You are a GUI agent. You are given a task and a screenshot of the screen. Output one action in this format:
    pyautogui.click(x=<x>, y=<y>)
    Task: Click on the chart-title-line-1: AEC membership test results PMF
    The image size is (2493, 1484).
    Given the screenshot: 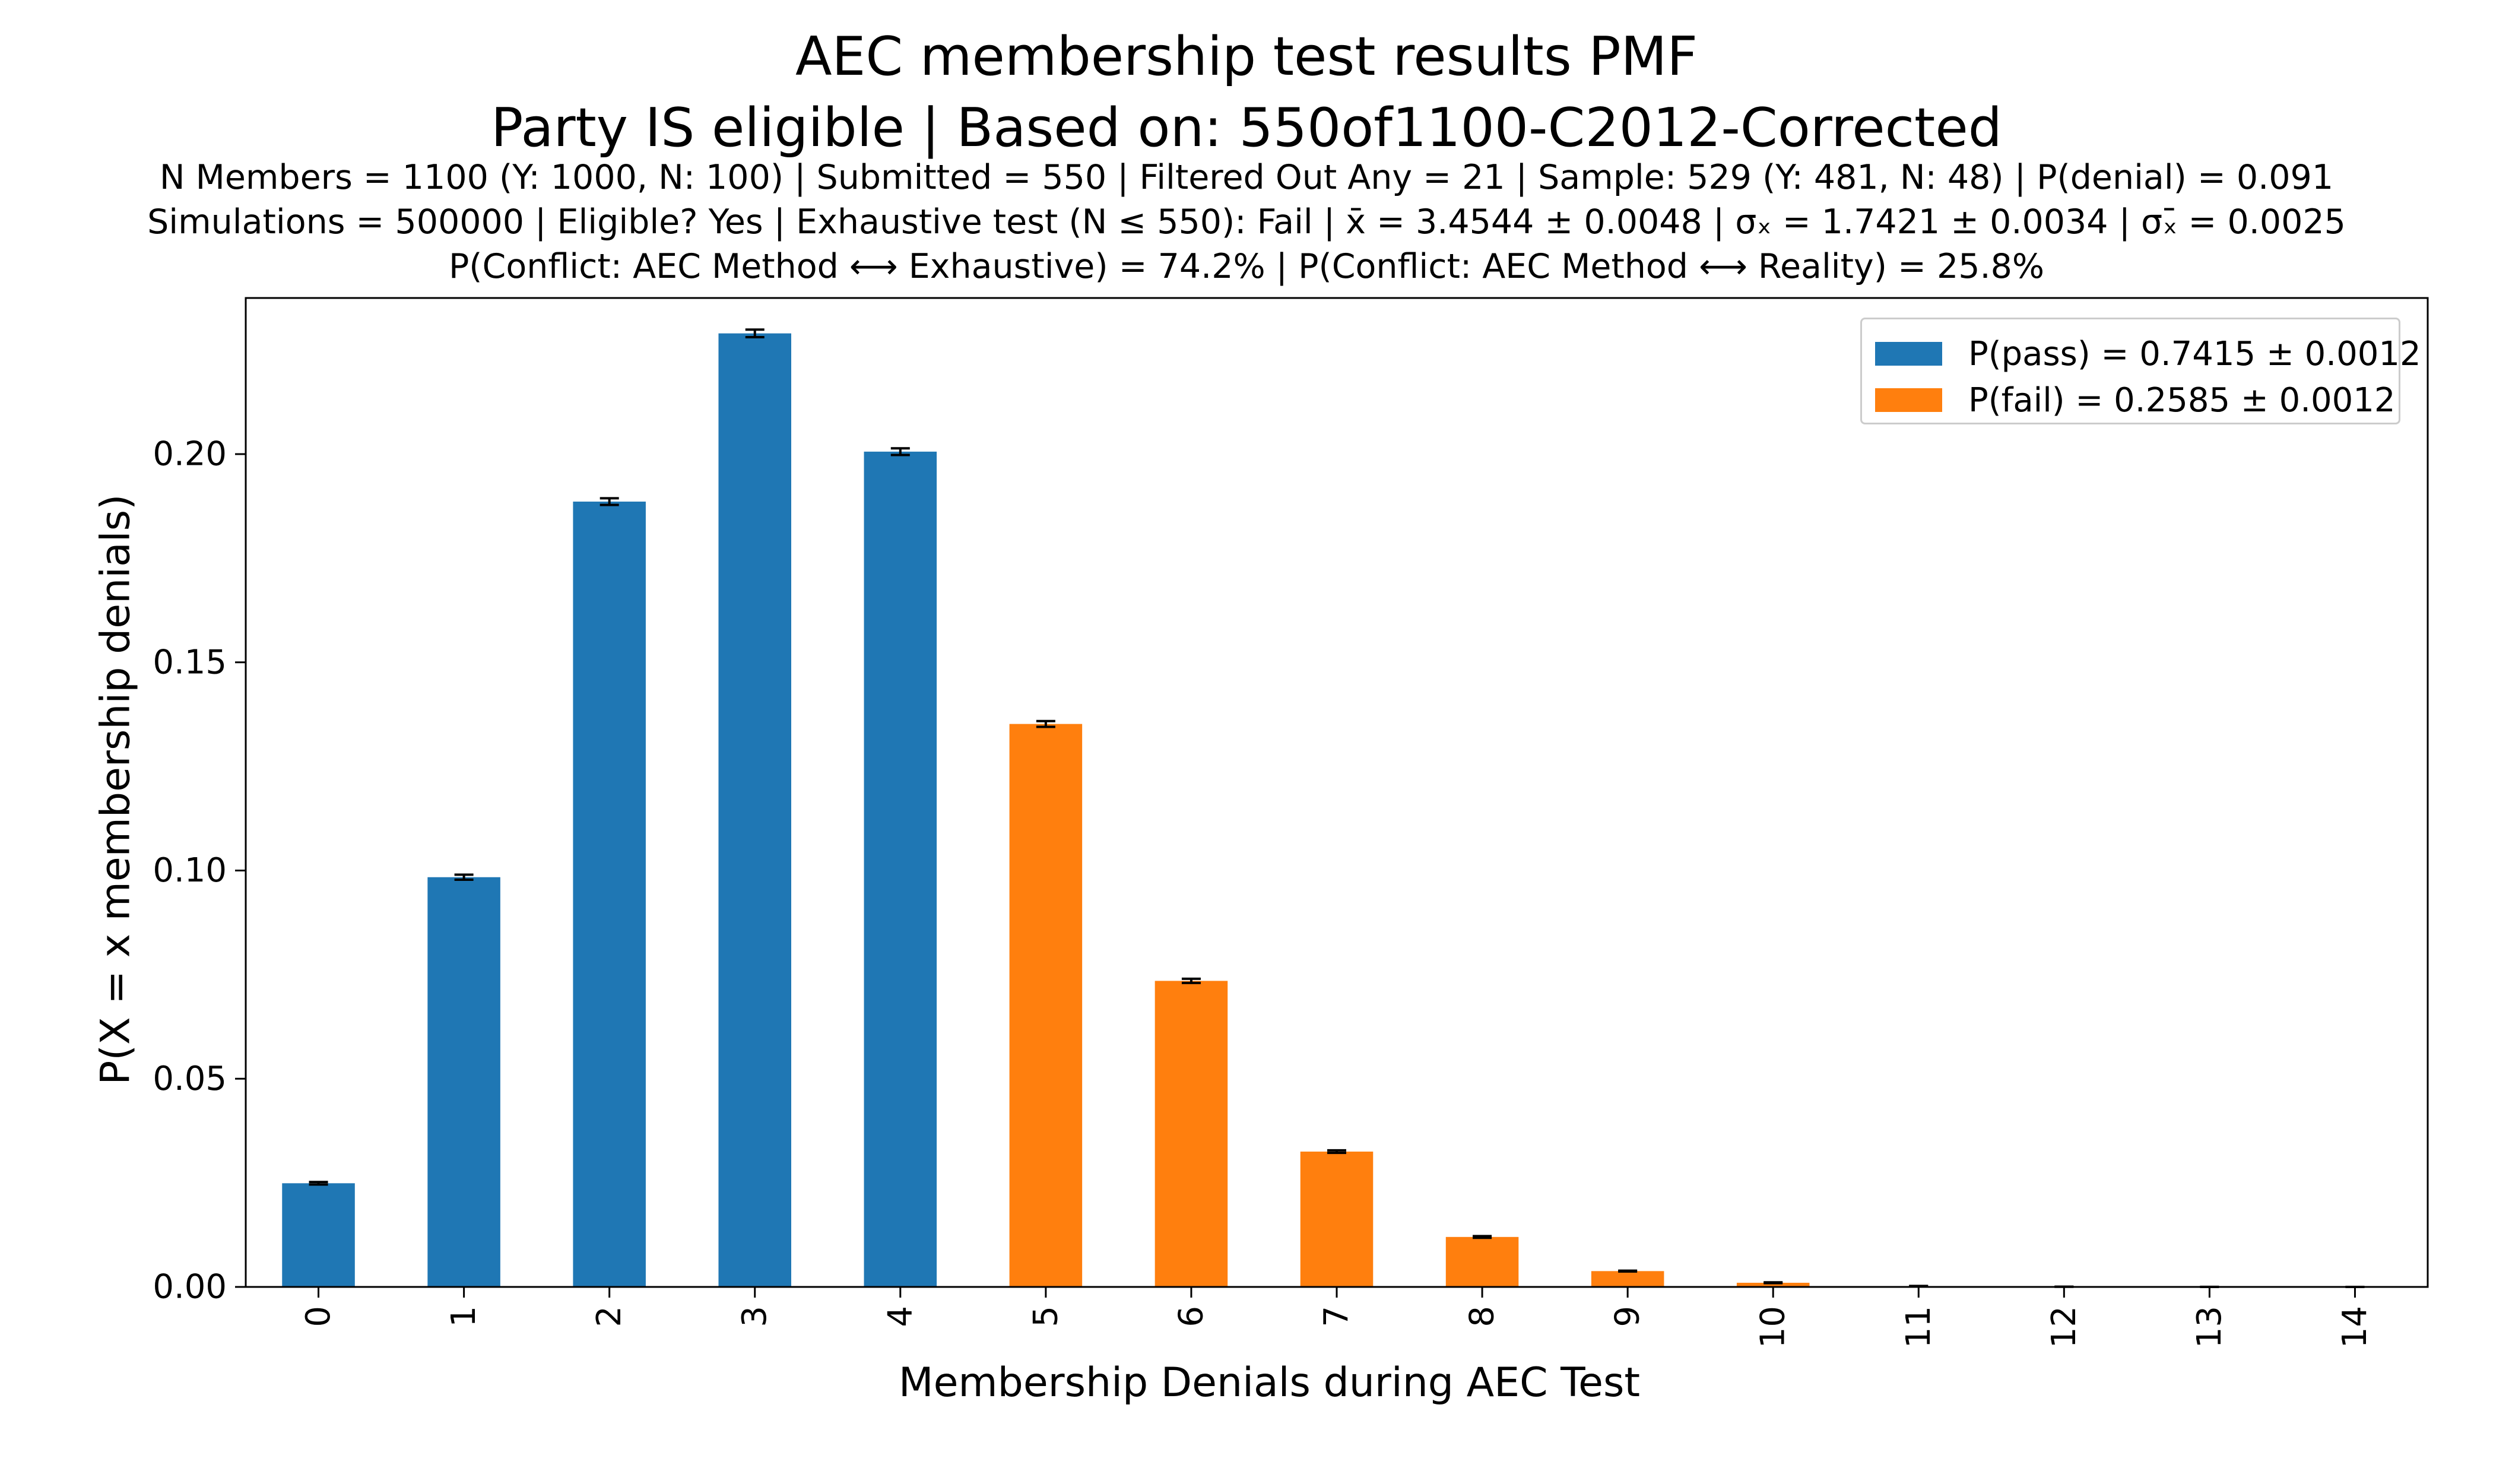 What is the action you would take?
    pyautogui.click(x=1246, y=57)
    